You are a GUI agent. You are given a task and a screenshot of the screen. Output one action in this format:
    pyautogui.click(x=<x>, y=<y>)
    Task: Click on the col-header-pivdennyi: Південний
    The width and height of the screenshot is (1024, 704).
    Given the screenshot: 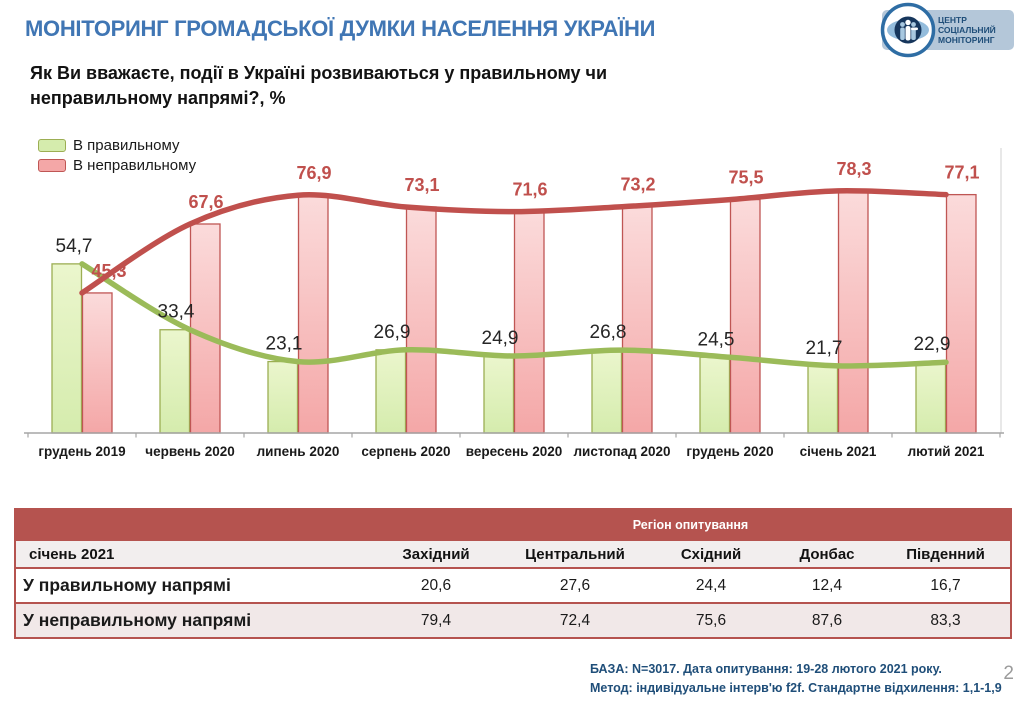 What is the action you would take?
    pyautogui.click(x=946, y=554)
    